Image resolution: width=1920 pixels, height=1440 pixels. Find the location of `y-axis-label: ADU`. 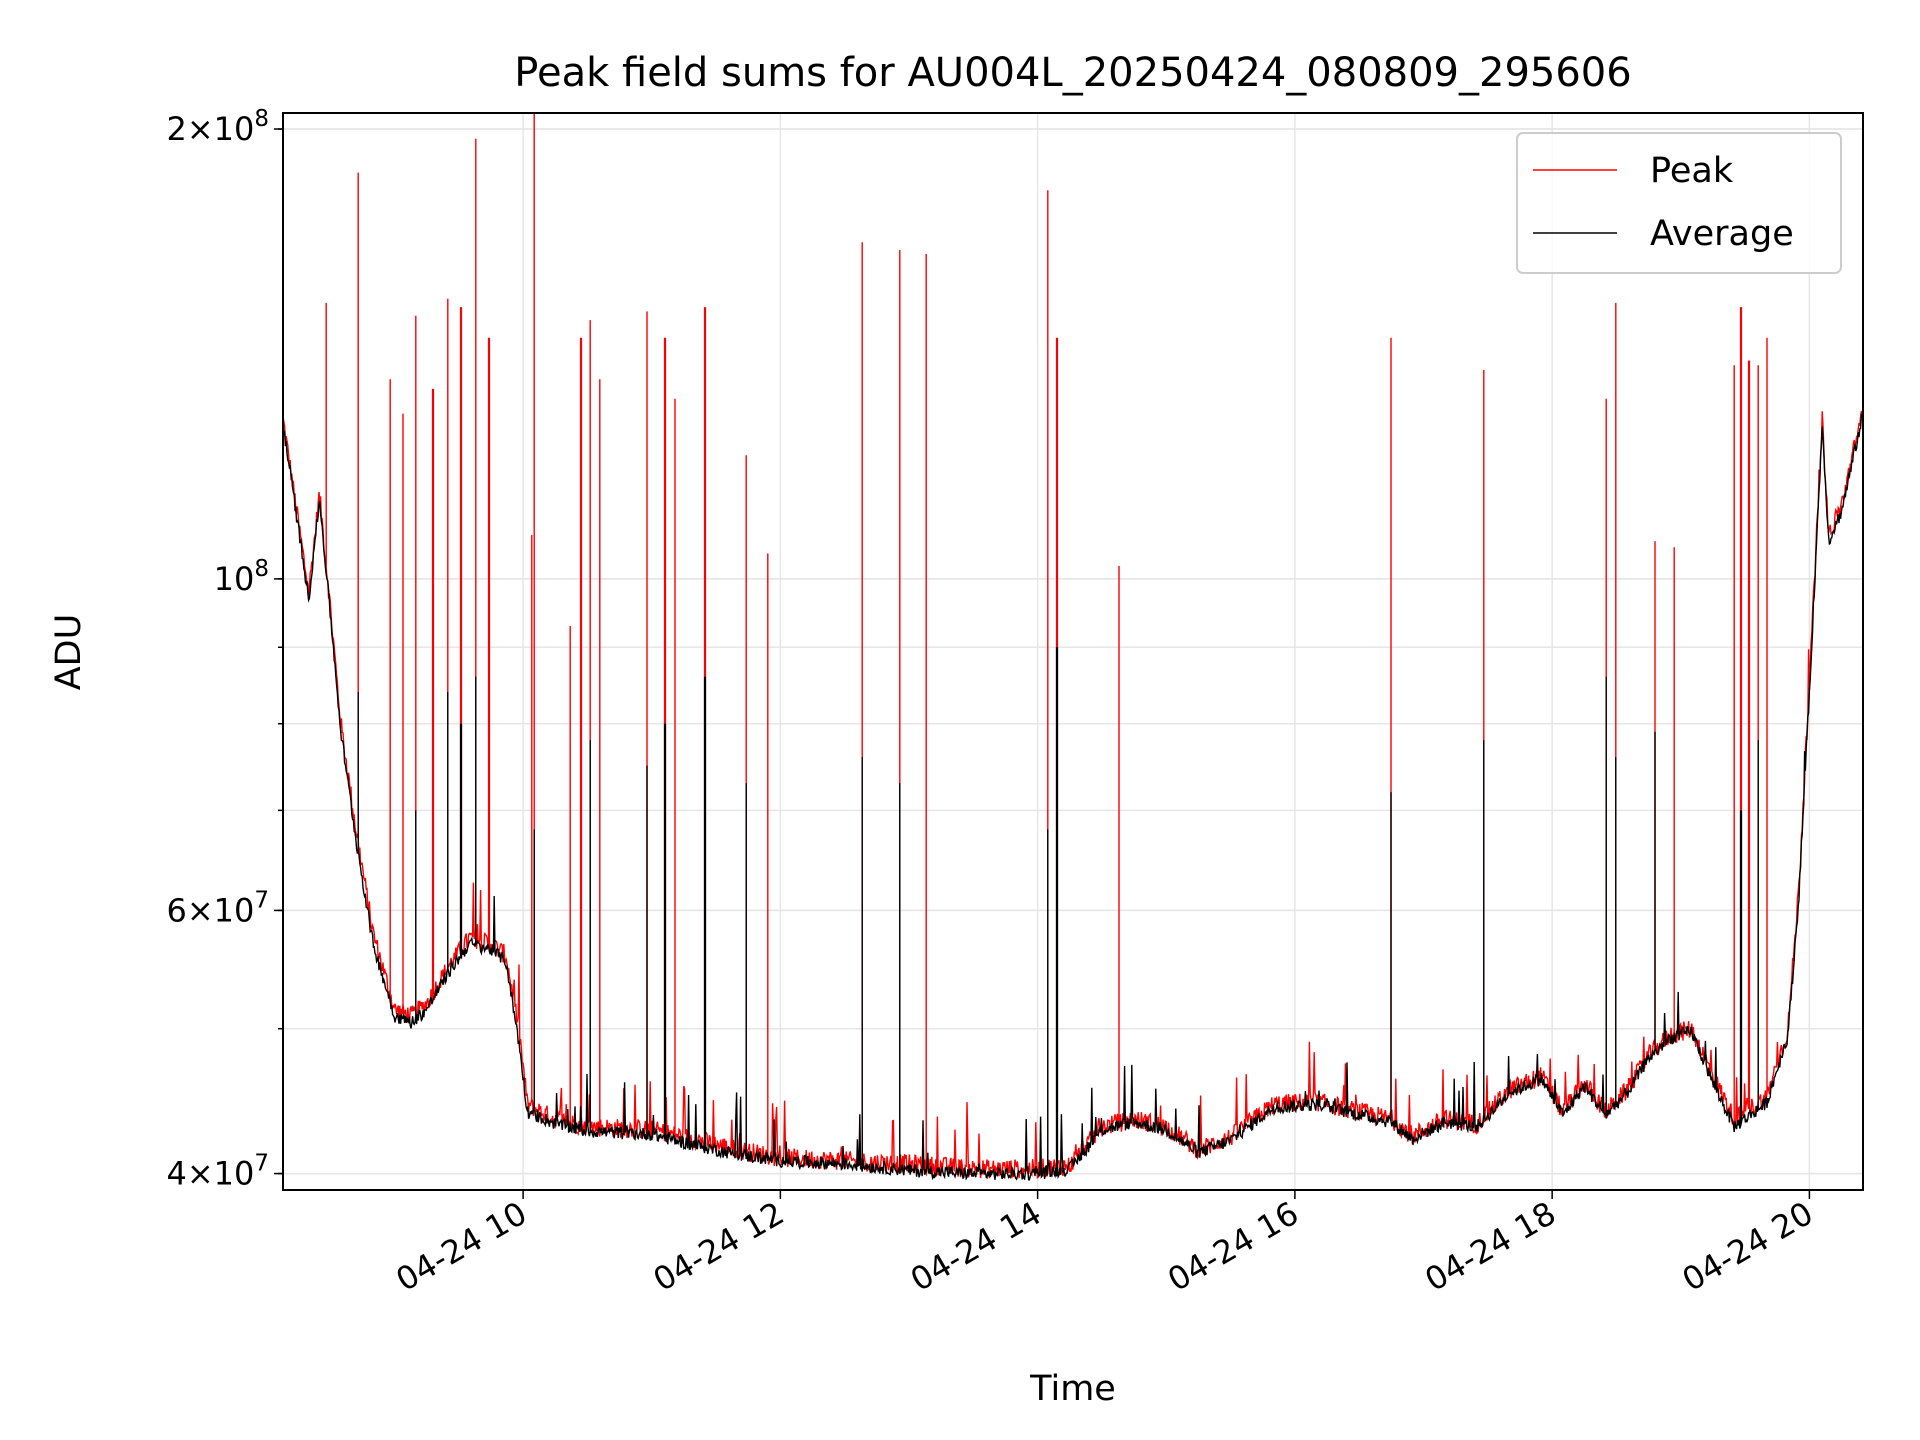

y-axis-label: ADU is located at coordinates (69, 652).